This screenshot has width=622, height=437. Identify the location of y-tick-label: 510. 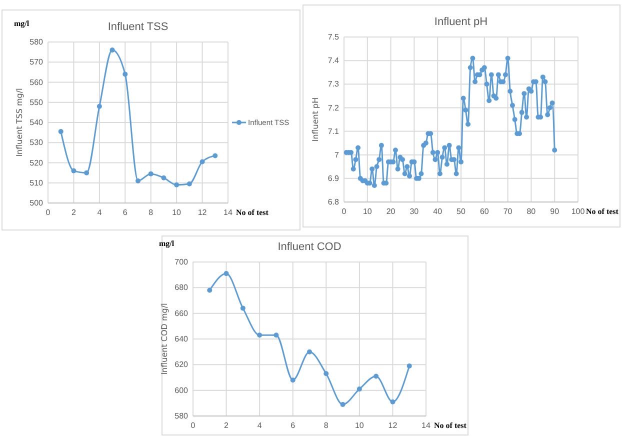
(37, 183).